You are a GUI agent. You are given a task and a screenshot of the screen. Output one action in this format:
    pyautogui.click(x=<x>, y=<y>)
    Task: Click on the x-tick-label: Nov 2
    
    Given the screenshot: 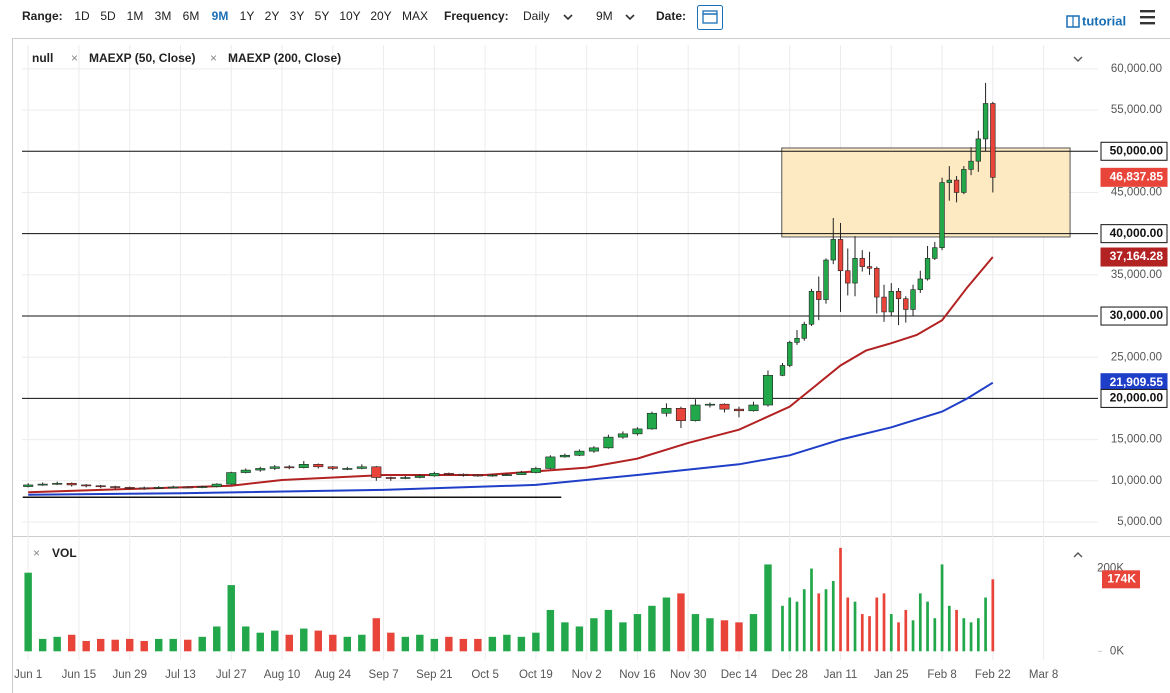 What is the action you would take?
    pyautogui.click(x=587, y=675)
    